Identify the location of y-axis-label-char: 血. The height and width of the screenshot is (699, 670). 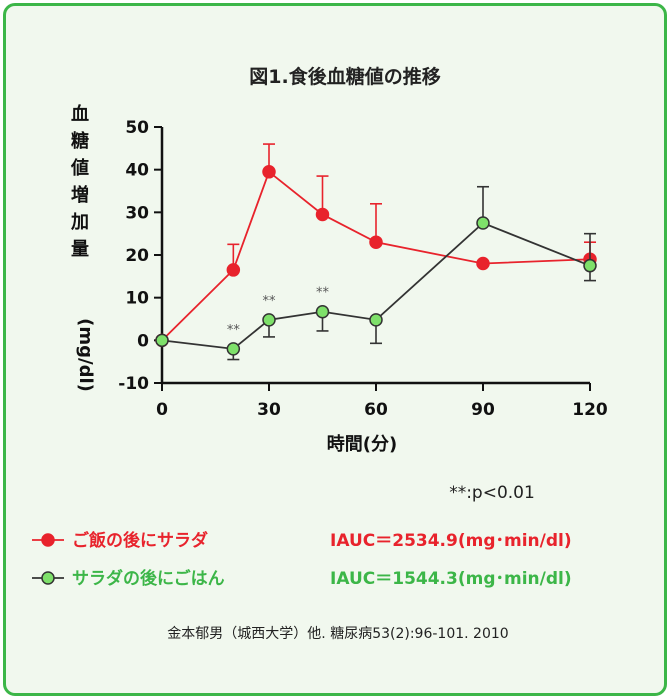
(80, 114).